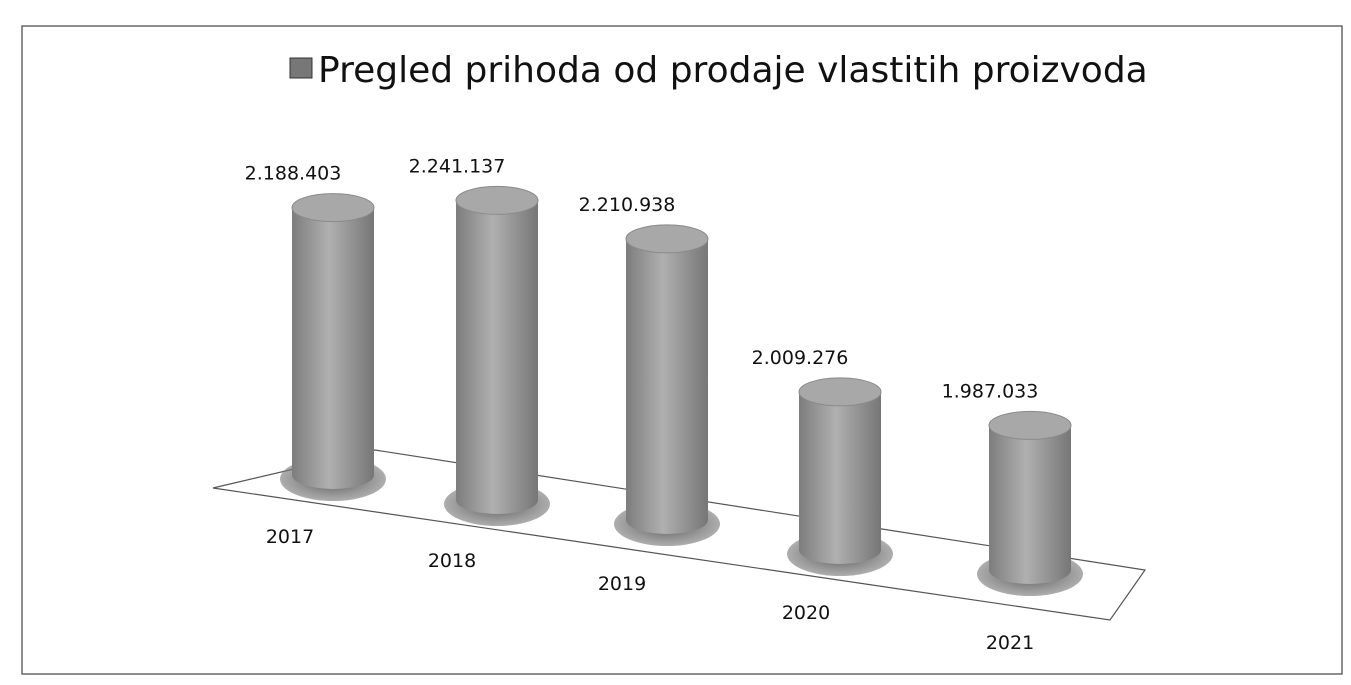  Describe the element at coordinates (457, 166) in the screenshot. I see `data-label: 2.241.137` at that location.